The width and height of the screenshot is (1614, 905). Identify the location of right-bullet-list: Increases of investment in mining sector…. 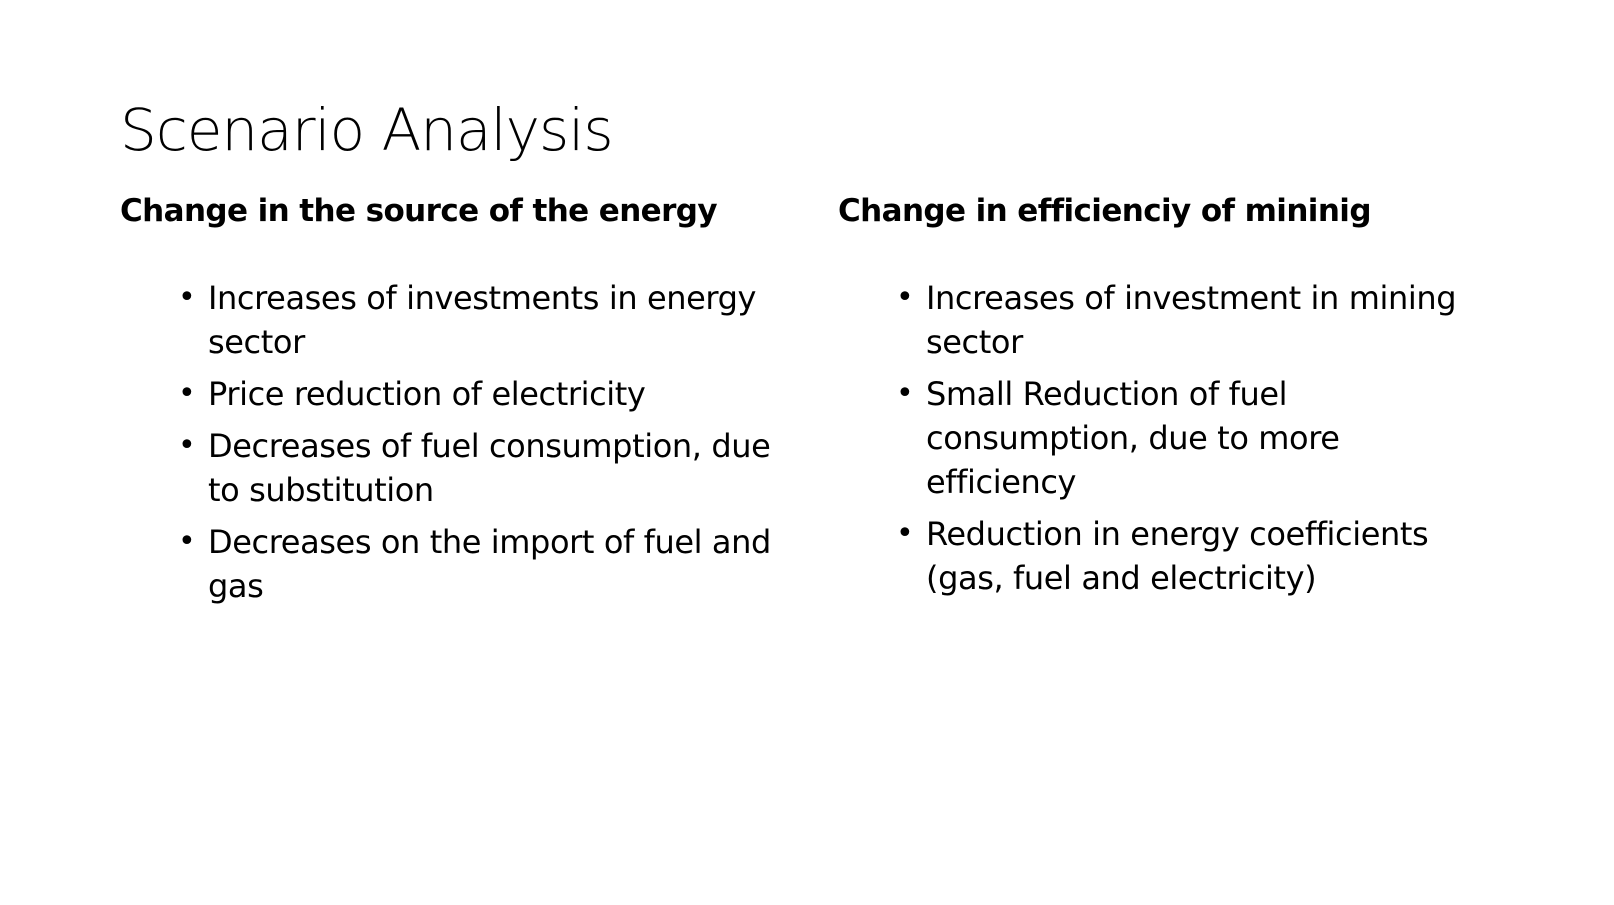
(1168, 438).